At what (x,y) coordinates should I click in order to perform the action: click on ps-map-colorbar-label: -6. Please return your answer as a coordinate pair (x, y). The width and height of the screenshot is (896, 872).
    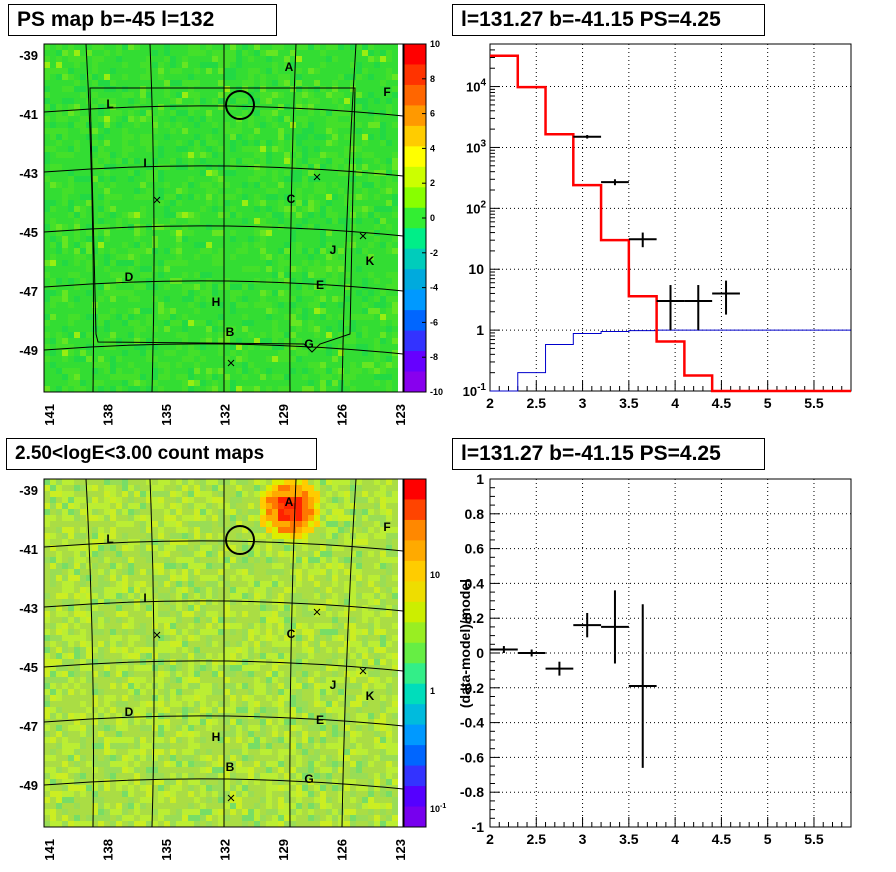
    Looking at the image, I should click on (434, 322).